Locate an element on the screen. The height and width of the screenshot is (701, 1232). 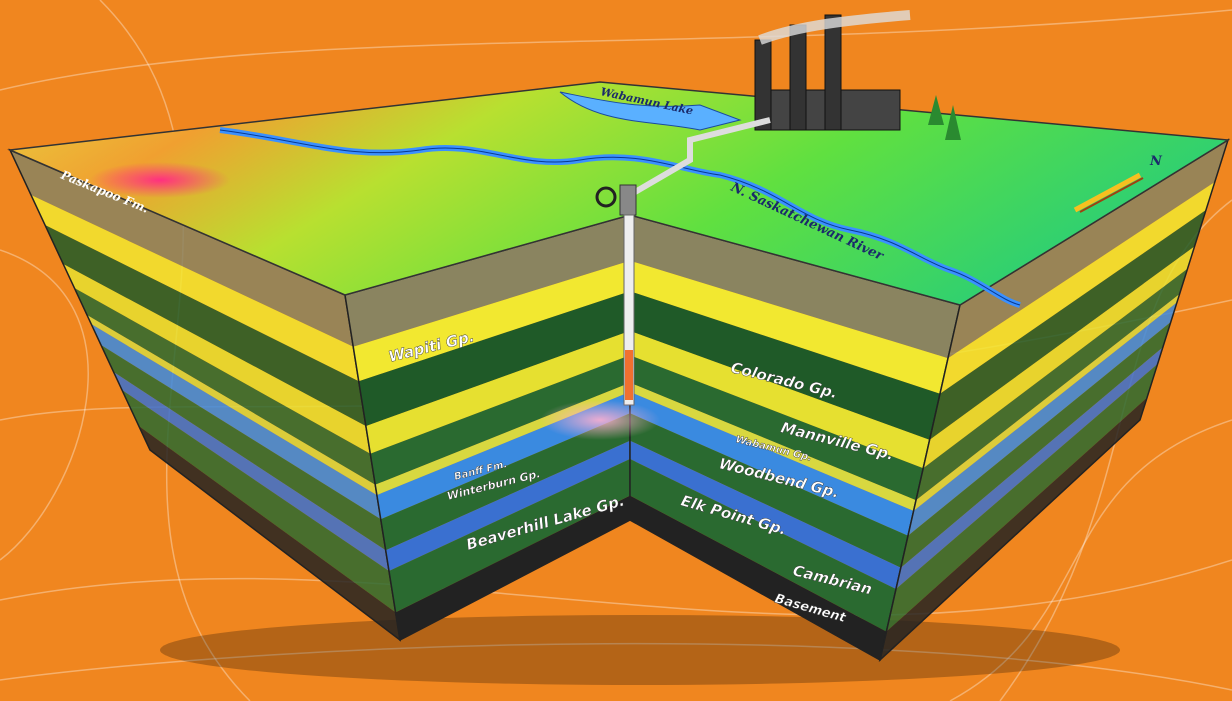
lake is located at coordinates (650, 111).